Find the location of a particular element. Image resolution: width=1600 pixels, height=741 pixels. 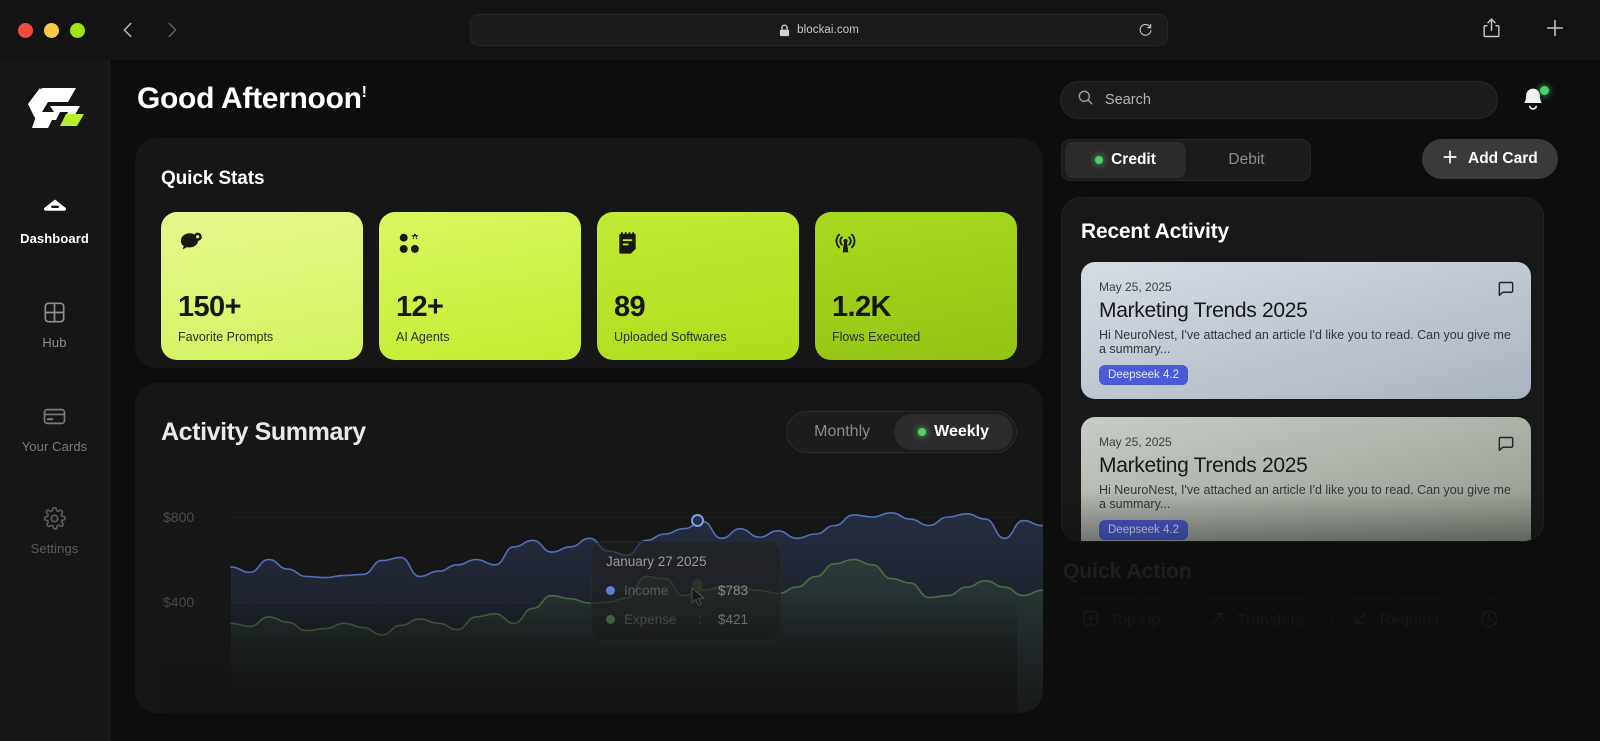

sidebar-item-label: Settings is located at coordinates (54, 548).